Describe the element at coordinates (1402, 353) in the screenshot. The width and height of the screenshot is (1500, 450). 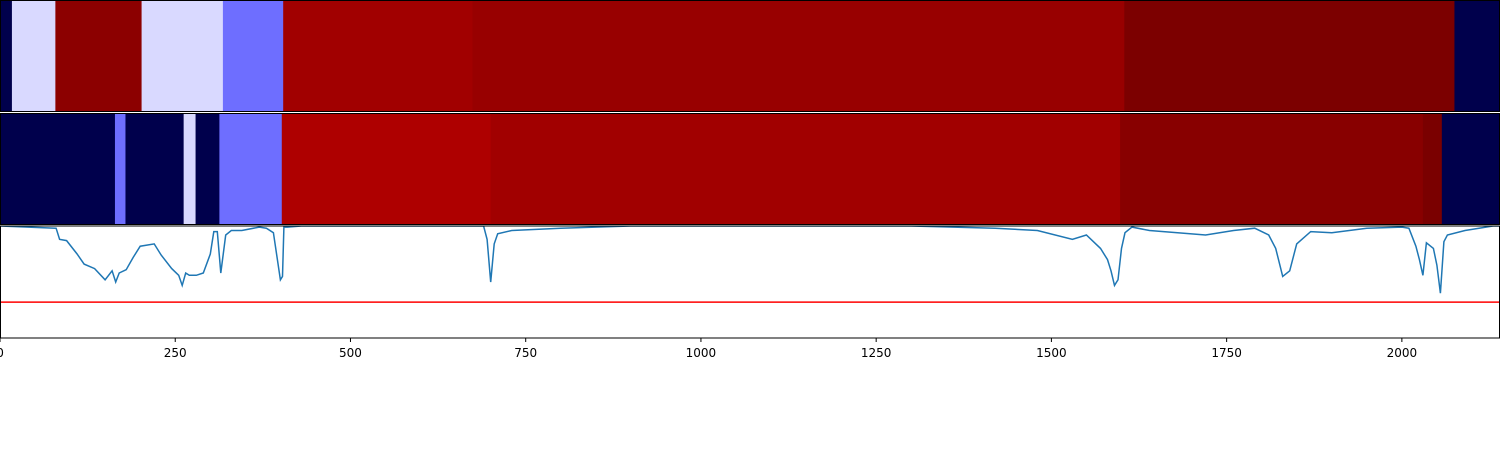
I see `x-tick-label: 2000` at that location.